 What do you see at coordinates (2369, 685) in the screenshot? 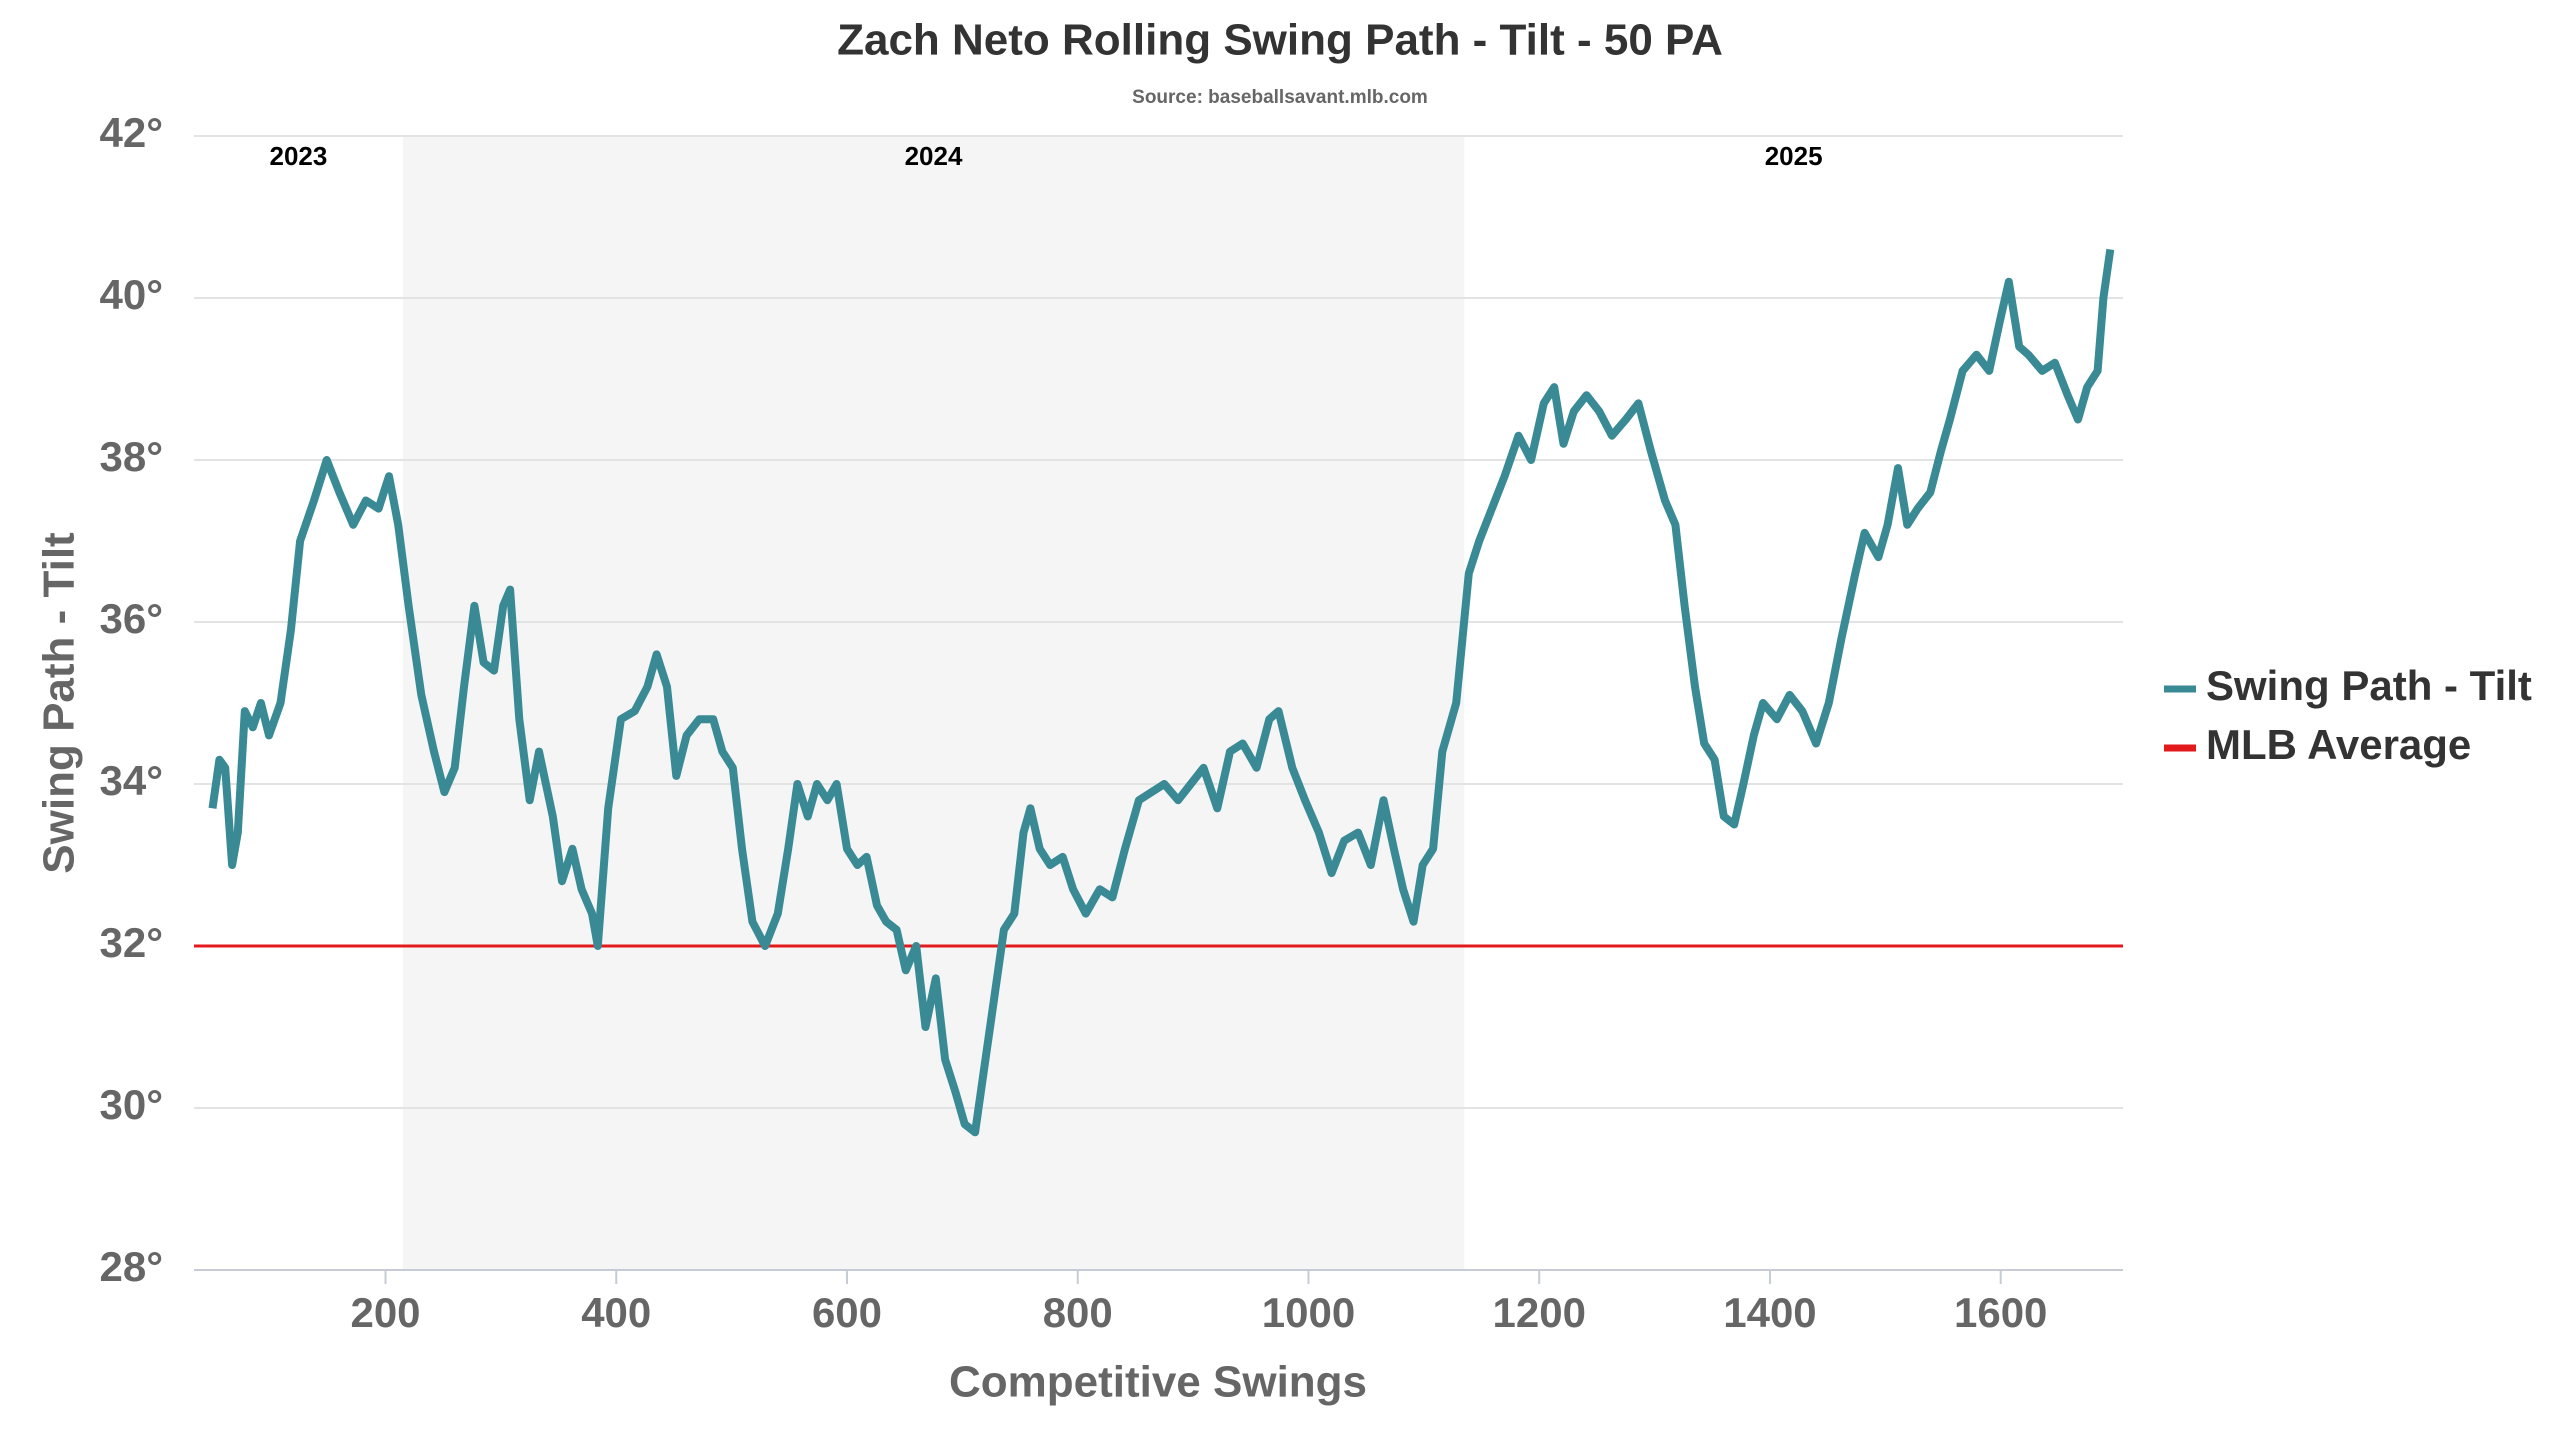
I see `legend-label: Swing Path - Tilt` at bounding box center [2369, 685].